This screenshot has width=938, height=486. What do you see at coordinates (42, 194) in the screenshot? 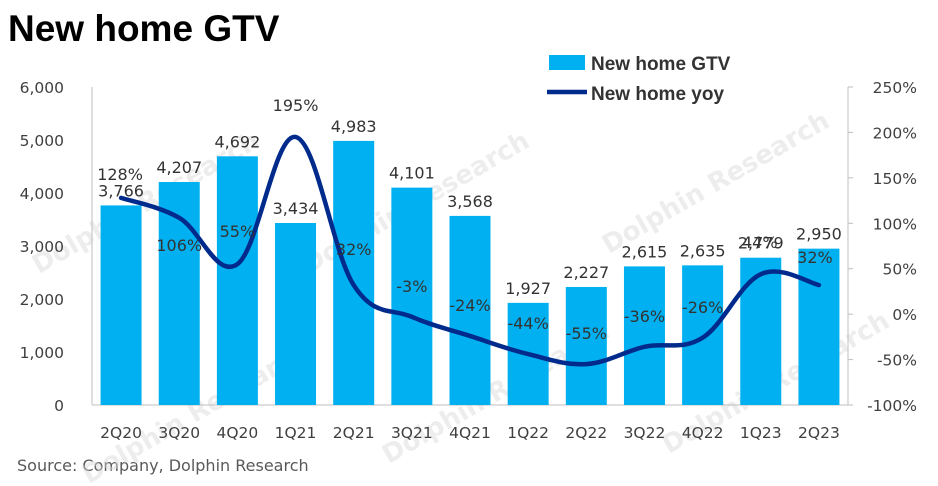
I see `y-left-tick-label: 4,000` at bounding box center [42, 194].